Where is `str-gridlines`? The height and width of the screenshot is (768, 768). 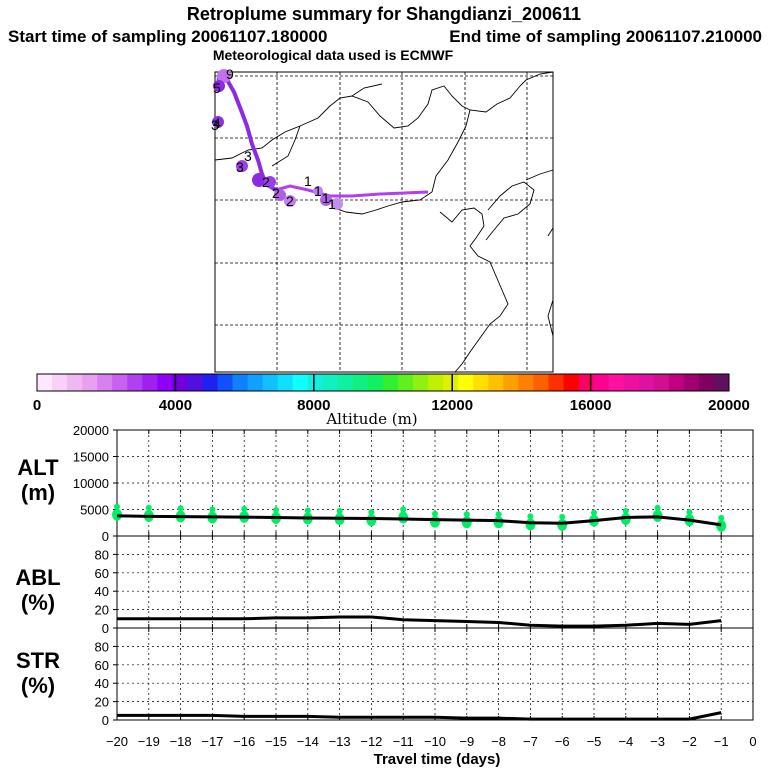
str-gridlines is located at coordinates (435, 674).